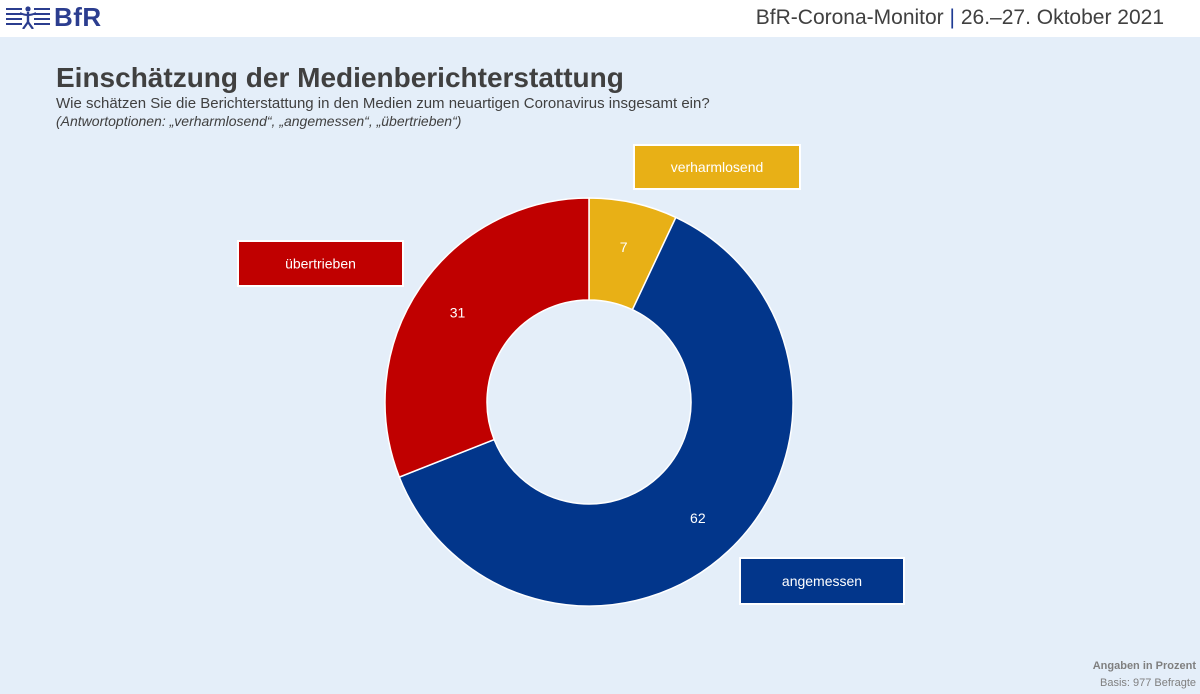 Image resolution: width=1200 pixels, height=694 pixels. Describe the element at coordinates (624, 247) in the screenshot. I see `value-label-verharmlosend: 7` at that location.